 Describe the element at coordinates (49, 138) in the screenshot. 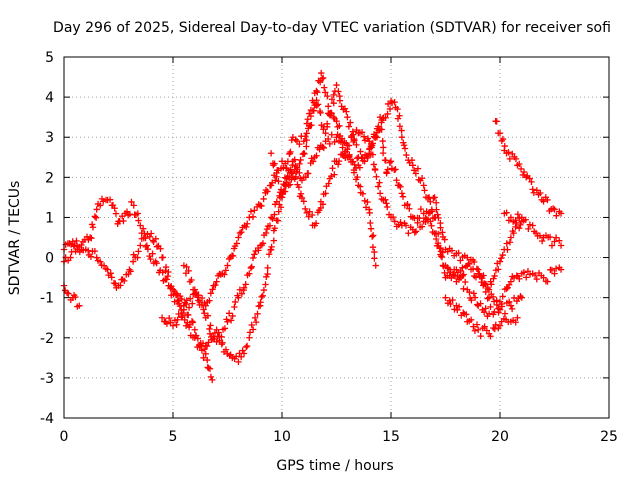

I see `y-tick-label: 3` at that location.